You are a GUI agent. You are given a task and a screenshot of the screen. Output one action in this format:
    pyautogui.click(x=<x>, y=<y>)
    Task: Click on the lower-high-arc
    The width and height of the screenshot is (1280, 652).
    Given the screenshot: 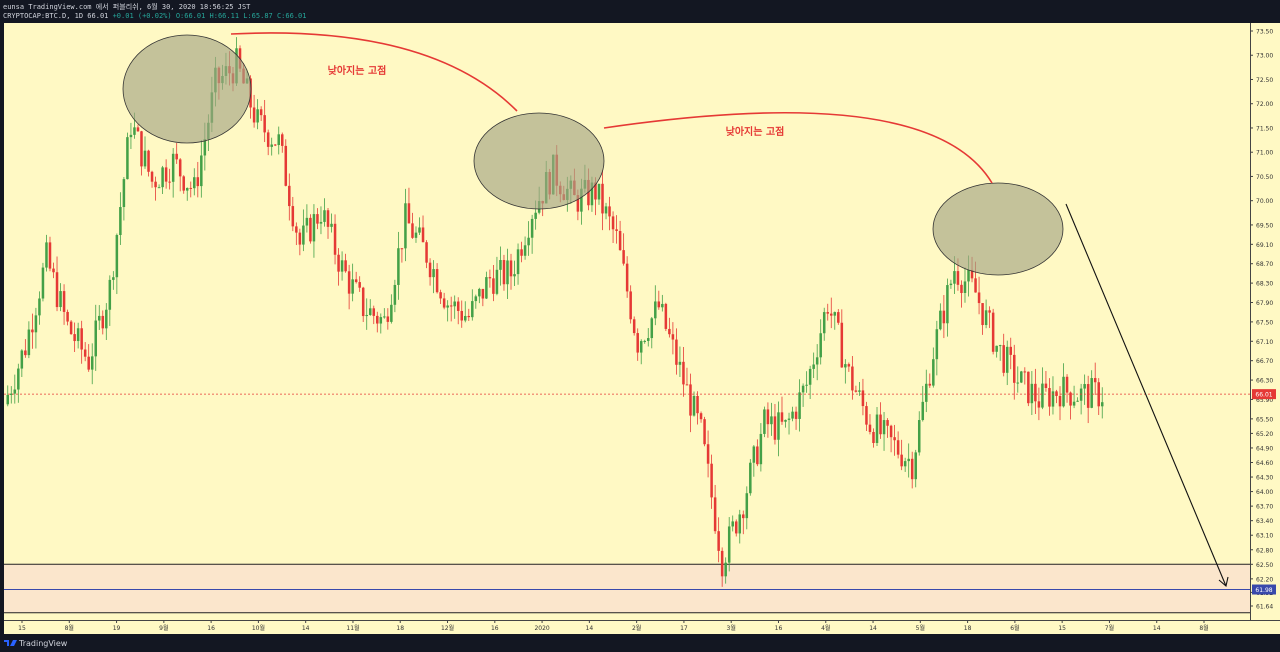 What is the action you would take?
    pyautogui.click(x=374, y=72)
    